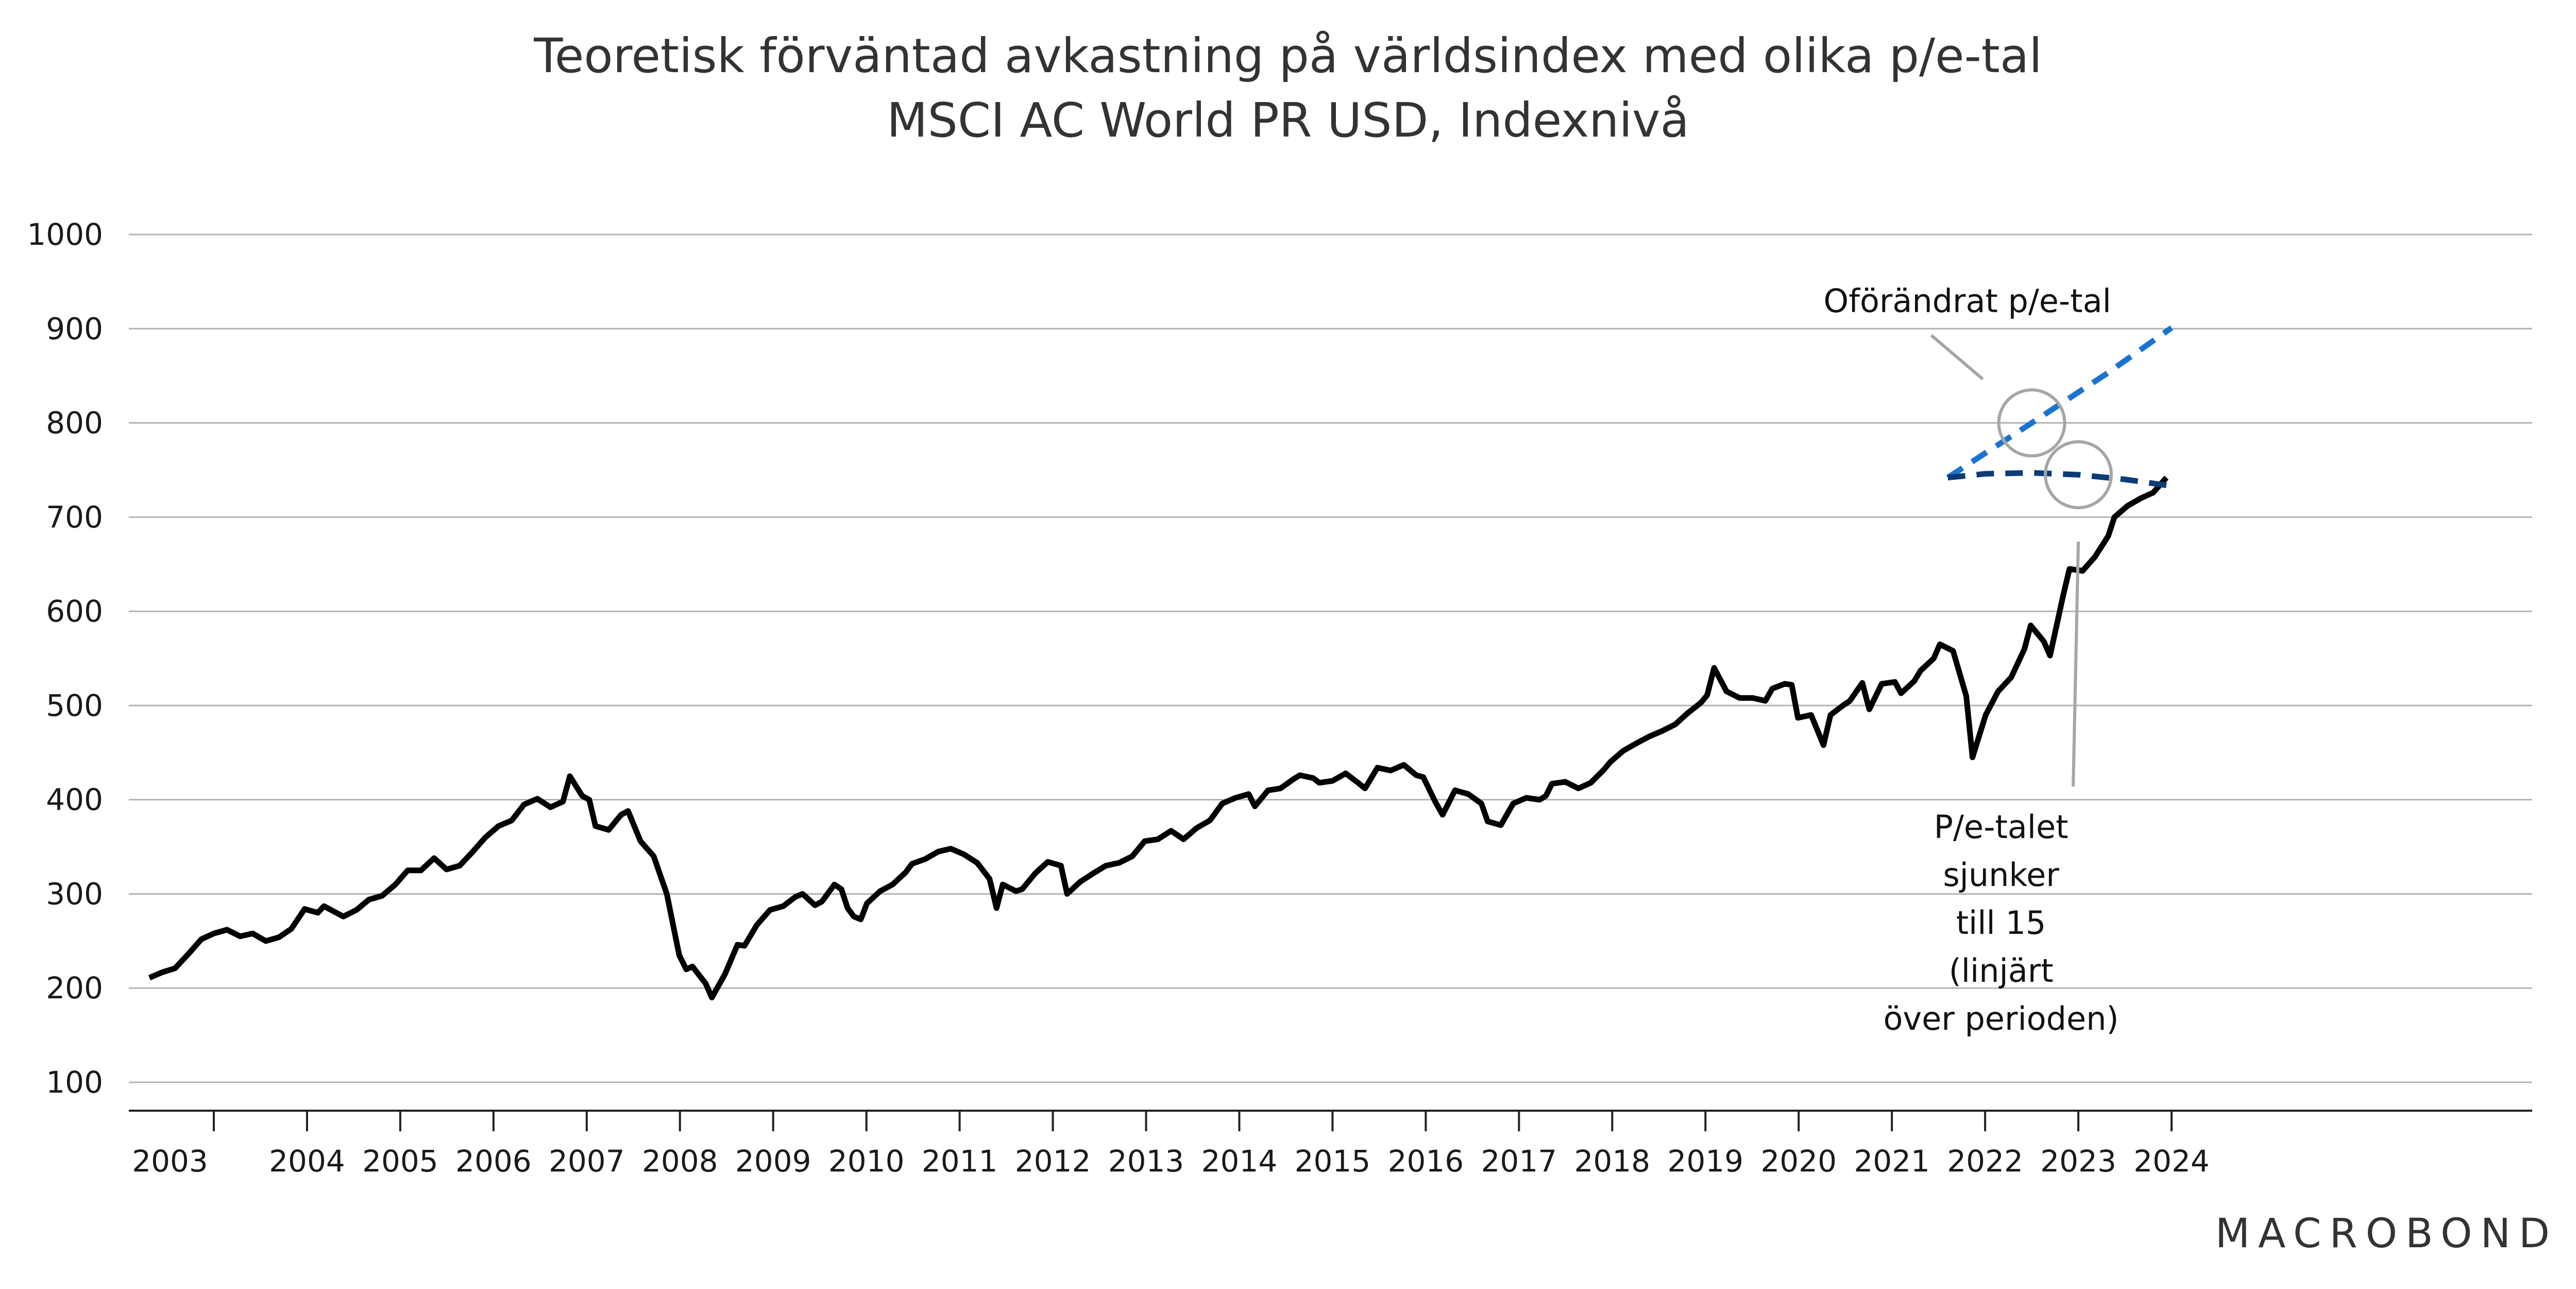  What do you see at coordinates (866, 1161) in the screenshot?
I see `x-tick-label: 2010` at bounding box center [866, 1161].